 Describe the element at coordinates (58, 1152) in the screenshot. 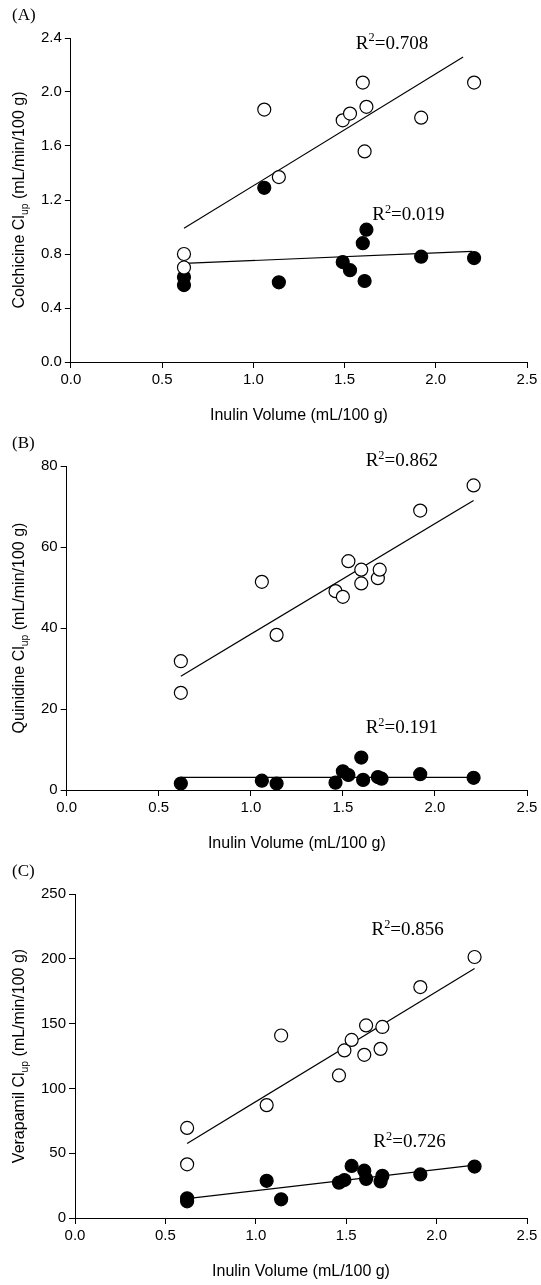

I see `y-tick-label: 50` at that location.